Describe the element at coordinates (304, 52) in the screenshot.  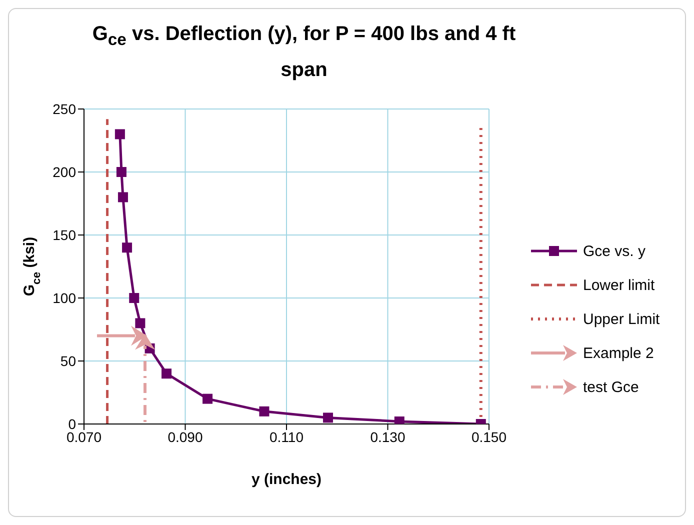
I see `chart-title: G$_{ce}$ vs. Deflection (y), for P = 400 lbs and 4 ft span` at that location.